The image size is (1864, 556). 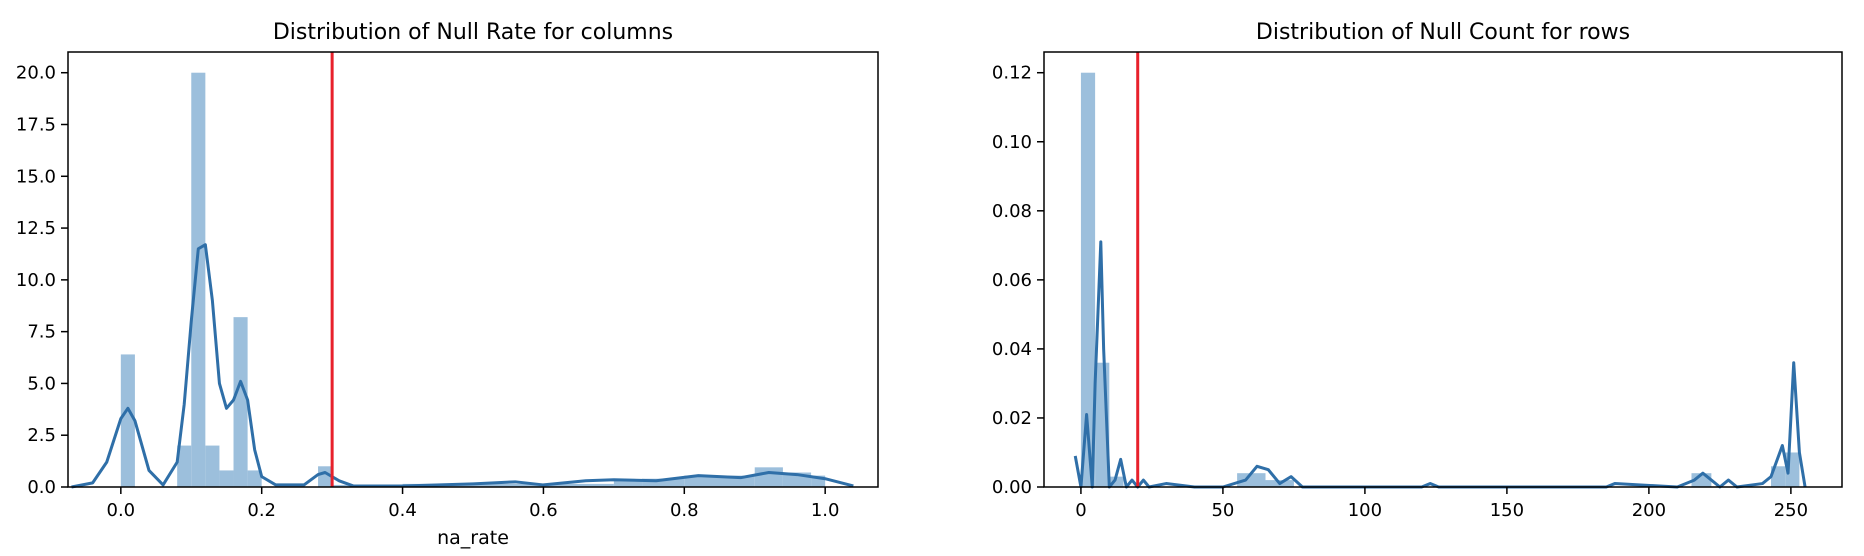 I want to click on y-tick-label: 0.08, so click(x=1012, y=211).